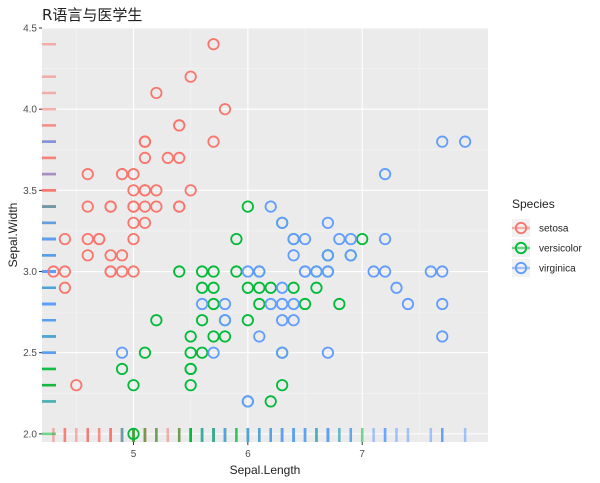 Image resolution: width=600 pixels, height=483 pixels. Describe the element at coordinates (134, 454) in the screenshot. I see `x-tick-label: 5` at that location.